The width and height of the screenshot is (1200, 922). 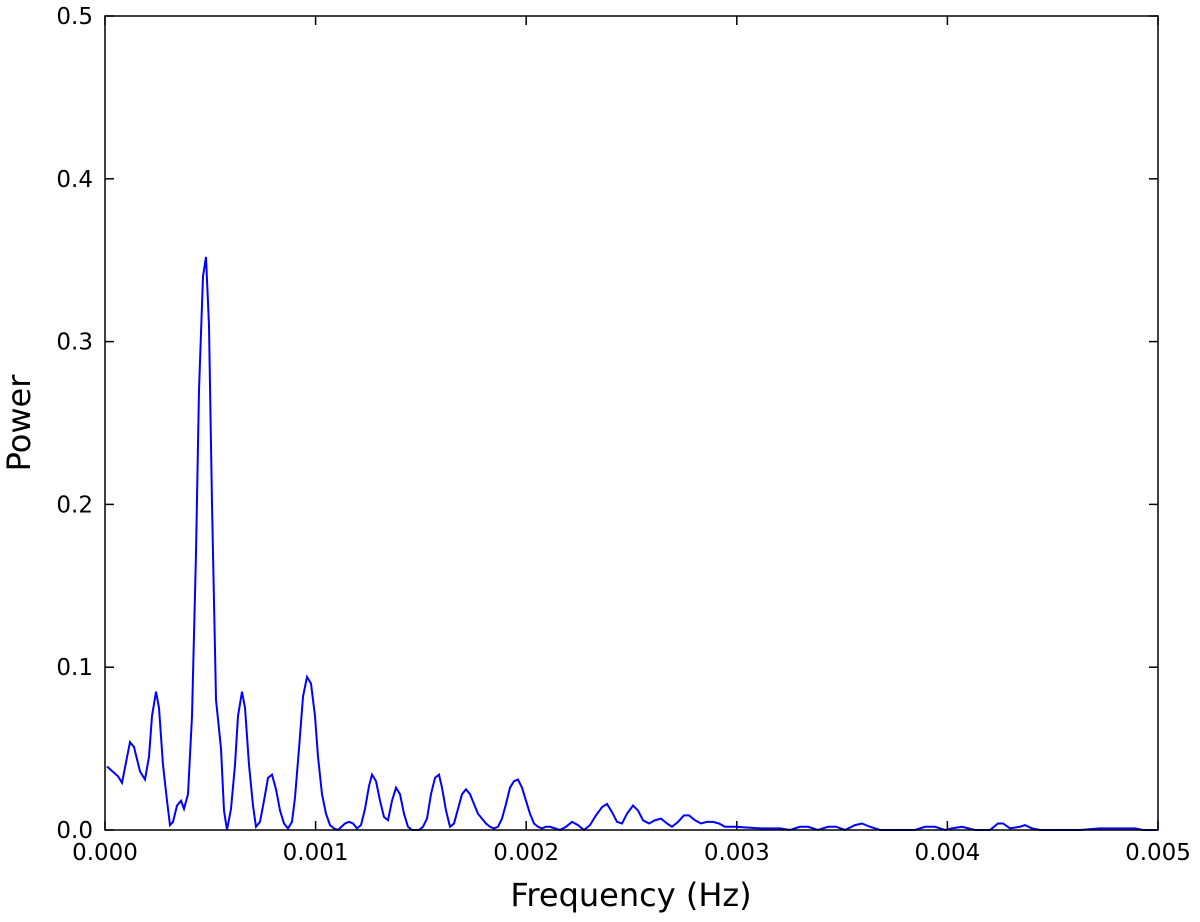 I want to click on x-tick-label: 0.004, so click(x=947, y=853).